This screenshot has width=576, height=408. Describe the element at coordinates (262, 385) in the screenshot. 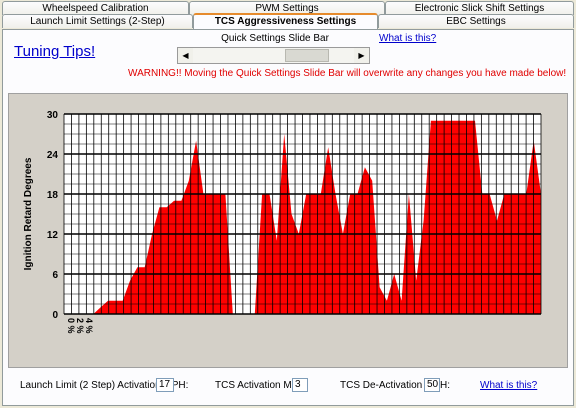

I see `tcs-activation-label: TCS Activation MPH:` at that location.